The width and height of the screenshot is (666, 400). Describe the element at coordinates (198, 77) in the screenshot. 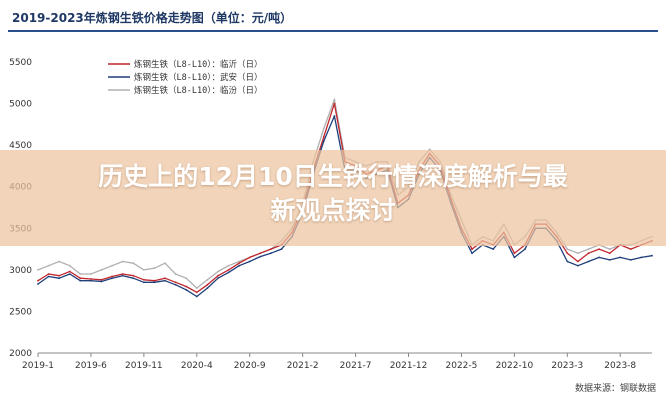

I see `legend-entry-label: 炼钢生铁（L8-L10）：武安（日）` at that location.